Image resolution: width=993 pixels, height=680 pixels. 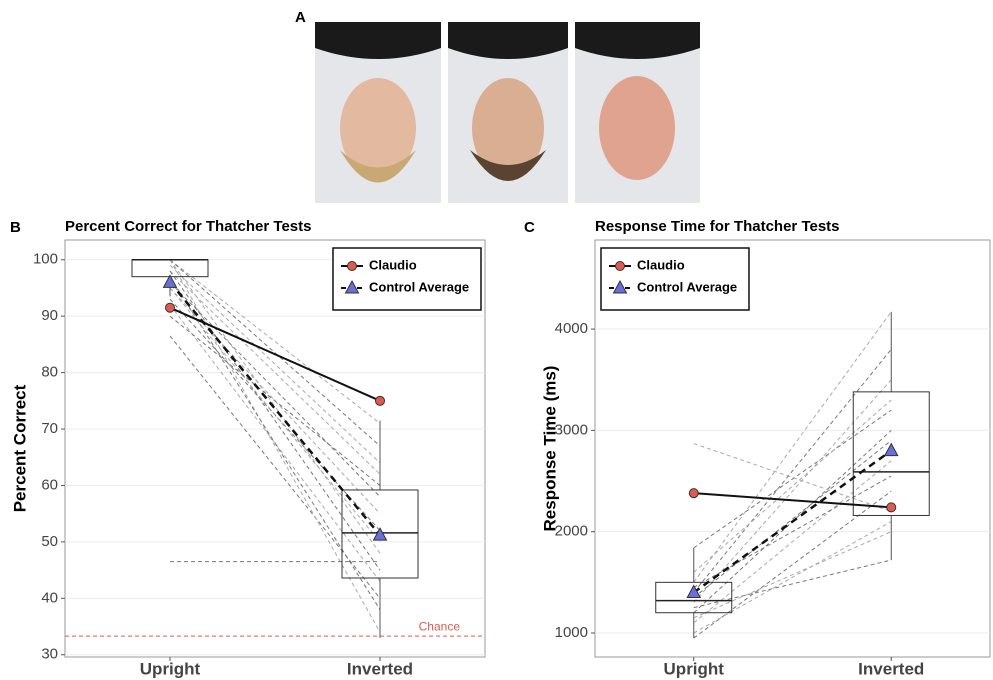 I want to click on y-tick-label: 100, so click(x=45, y=259).